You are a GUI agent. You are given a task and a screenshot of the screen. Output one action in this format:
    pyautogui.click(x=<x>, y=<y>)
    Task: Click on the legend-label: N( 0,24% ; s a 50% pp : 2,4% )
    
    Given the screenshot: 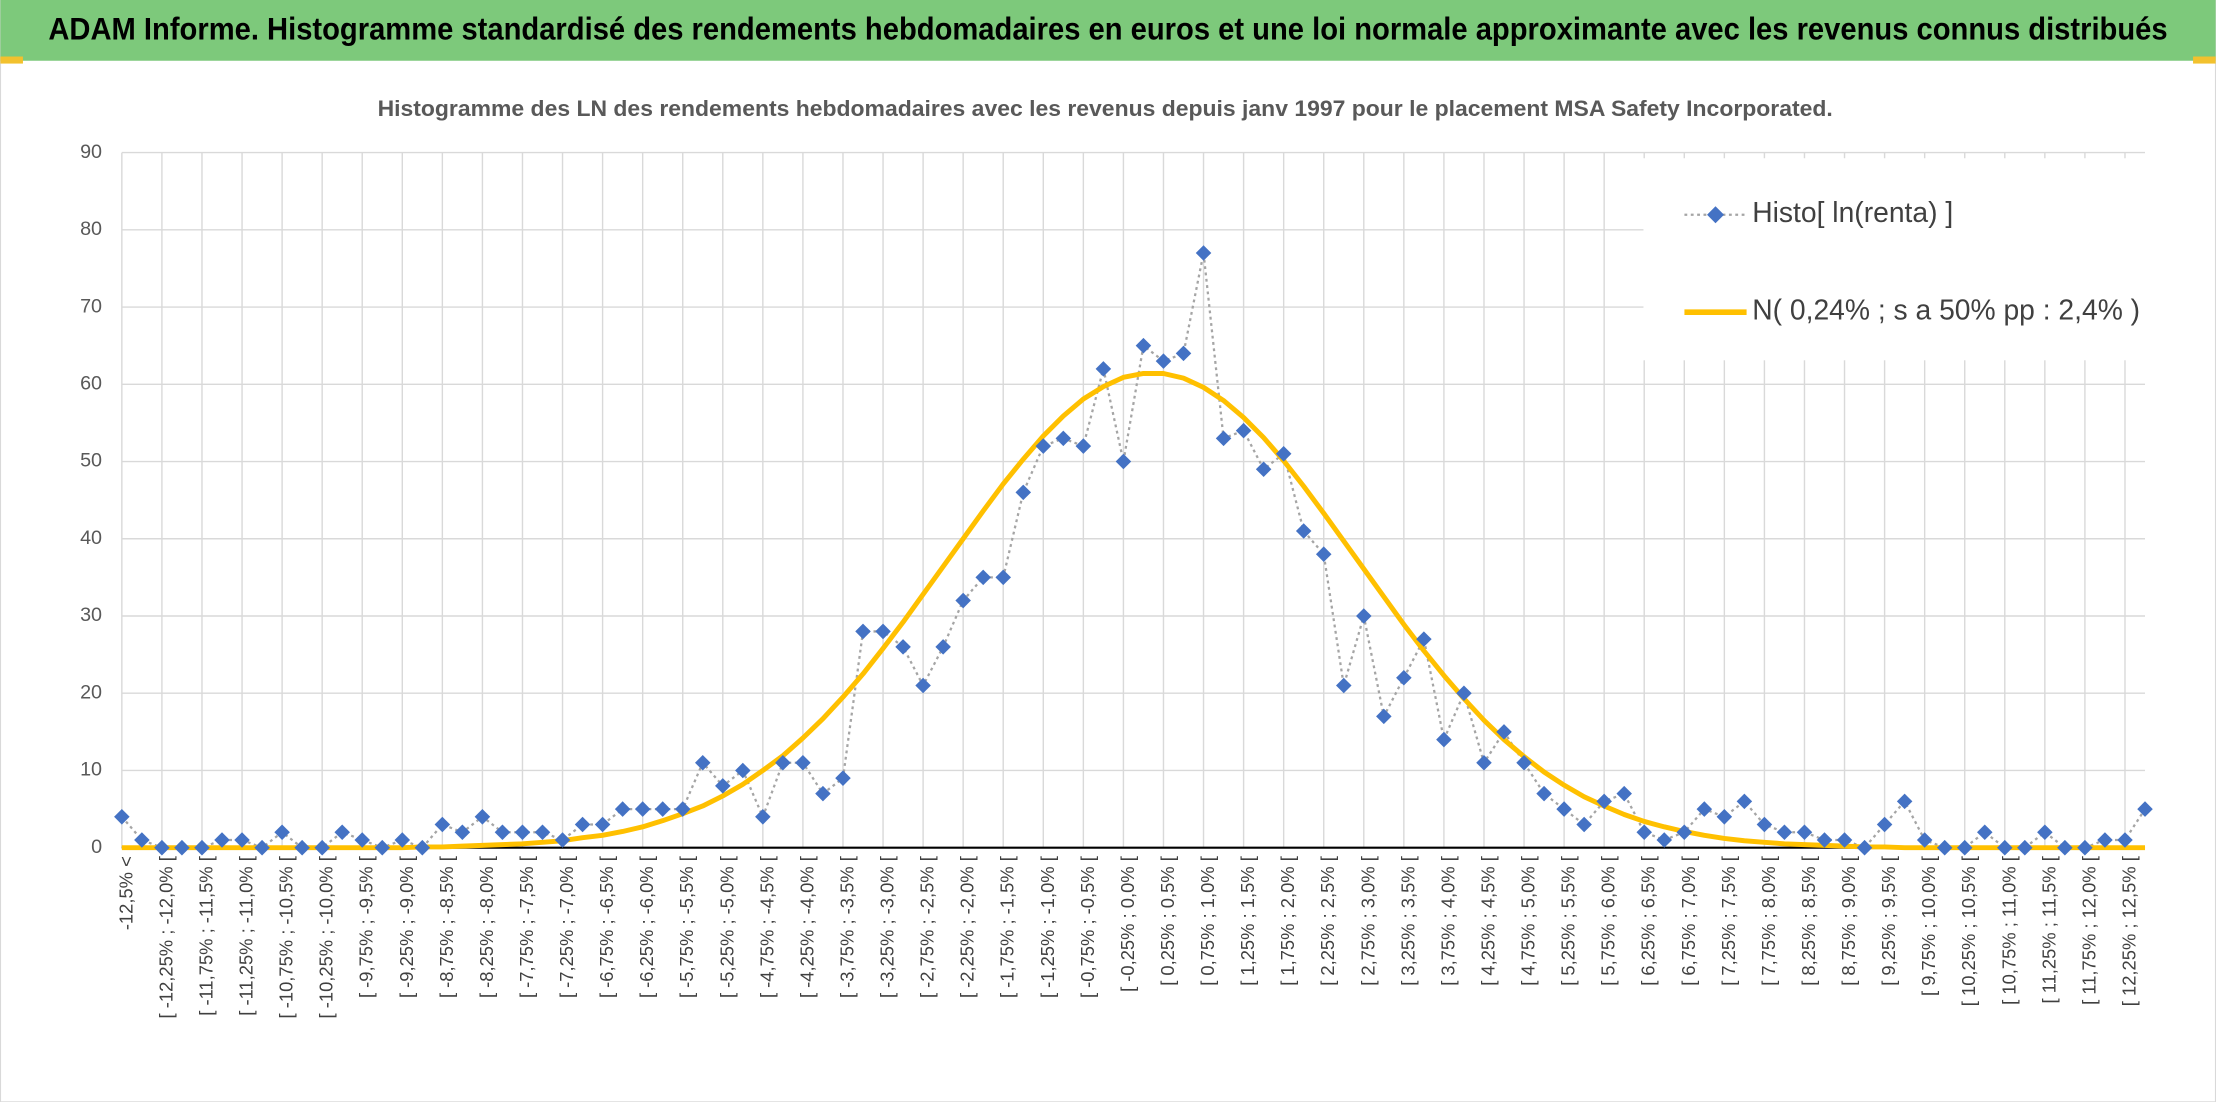 What is the action you would take?
    pyautogui.click(x=1946, y=310)
    